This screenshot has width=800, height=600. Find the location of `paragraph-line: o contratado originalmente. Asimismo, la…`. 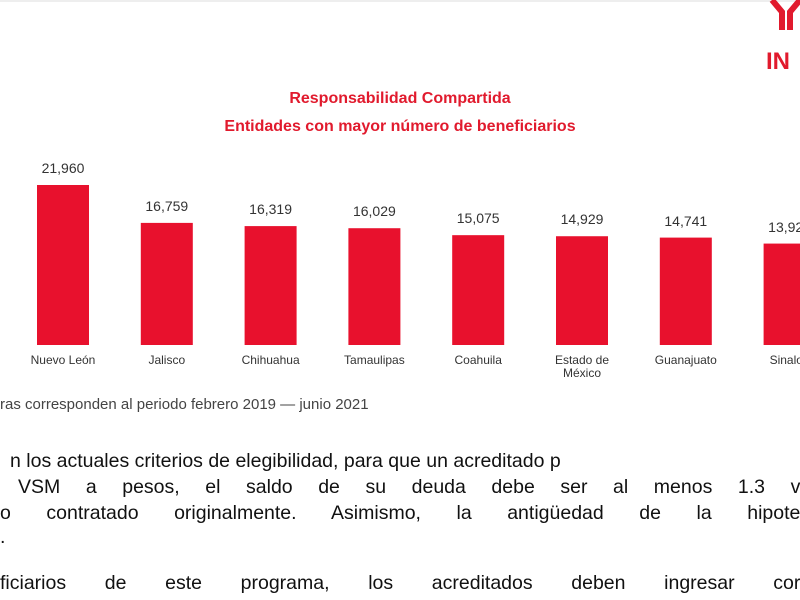

paragraph-line: o contratado originalmente. Asimismo, la… is located at coordinates (400, 513).